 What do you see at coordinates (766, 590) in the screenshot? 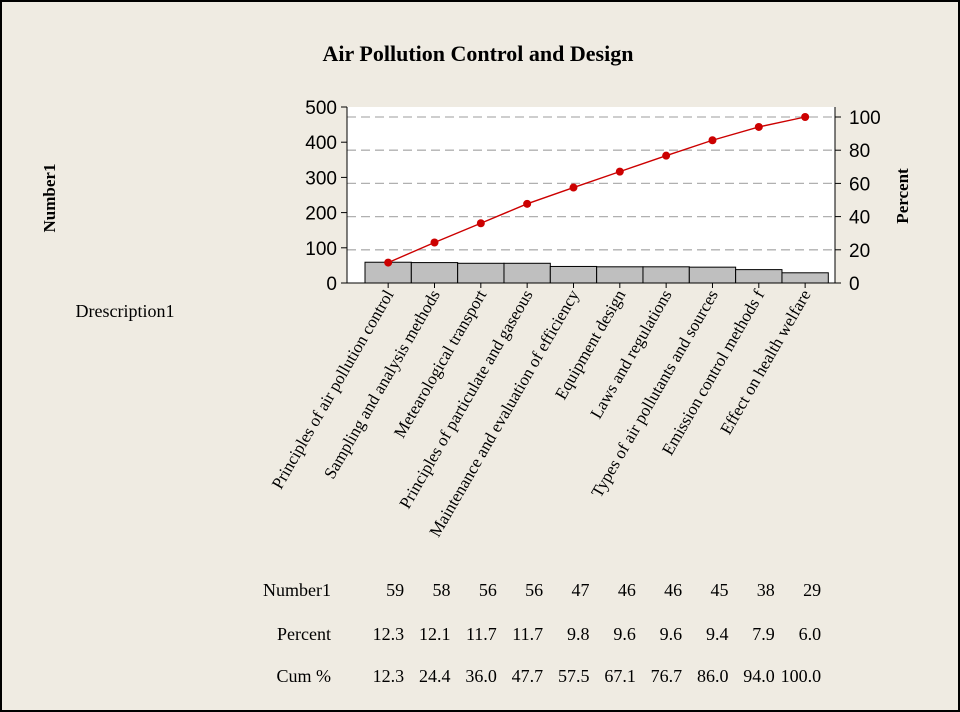
I see `table-cell: 38` at bounding box center [766, 590].